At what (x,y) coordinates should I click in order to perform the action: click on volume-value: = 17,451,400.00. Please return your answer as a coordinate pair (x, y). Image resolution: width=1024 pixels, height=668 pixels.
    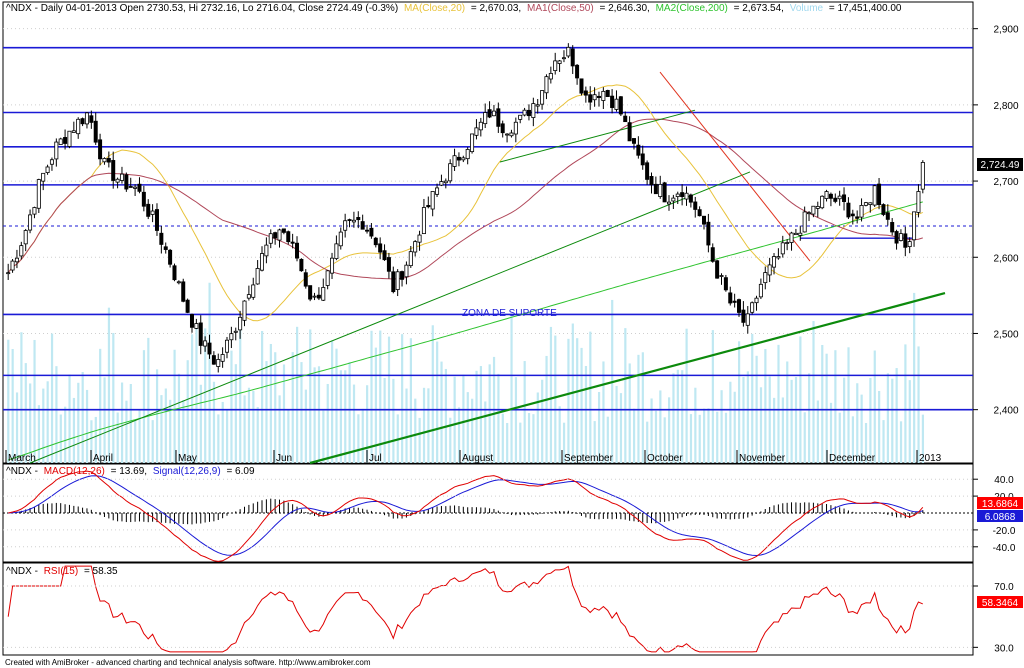
    Looking at the image, I should click on (865, 8).